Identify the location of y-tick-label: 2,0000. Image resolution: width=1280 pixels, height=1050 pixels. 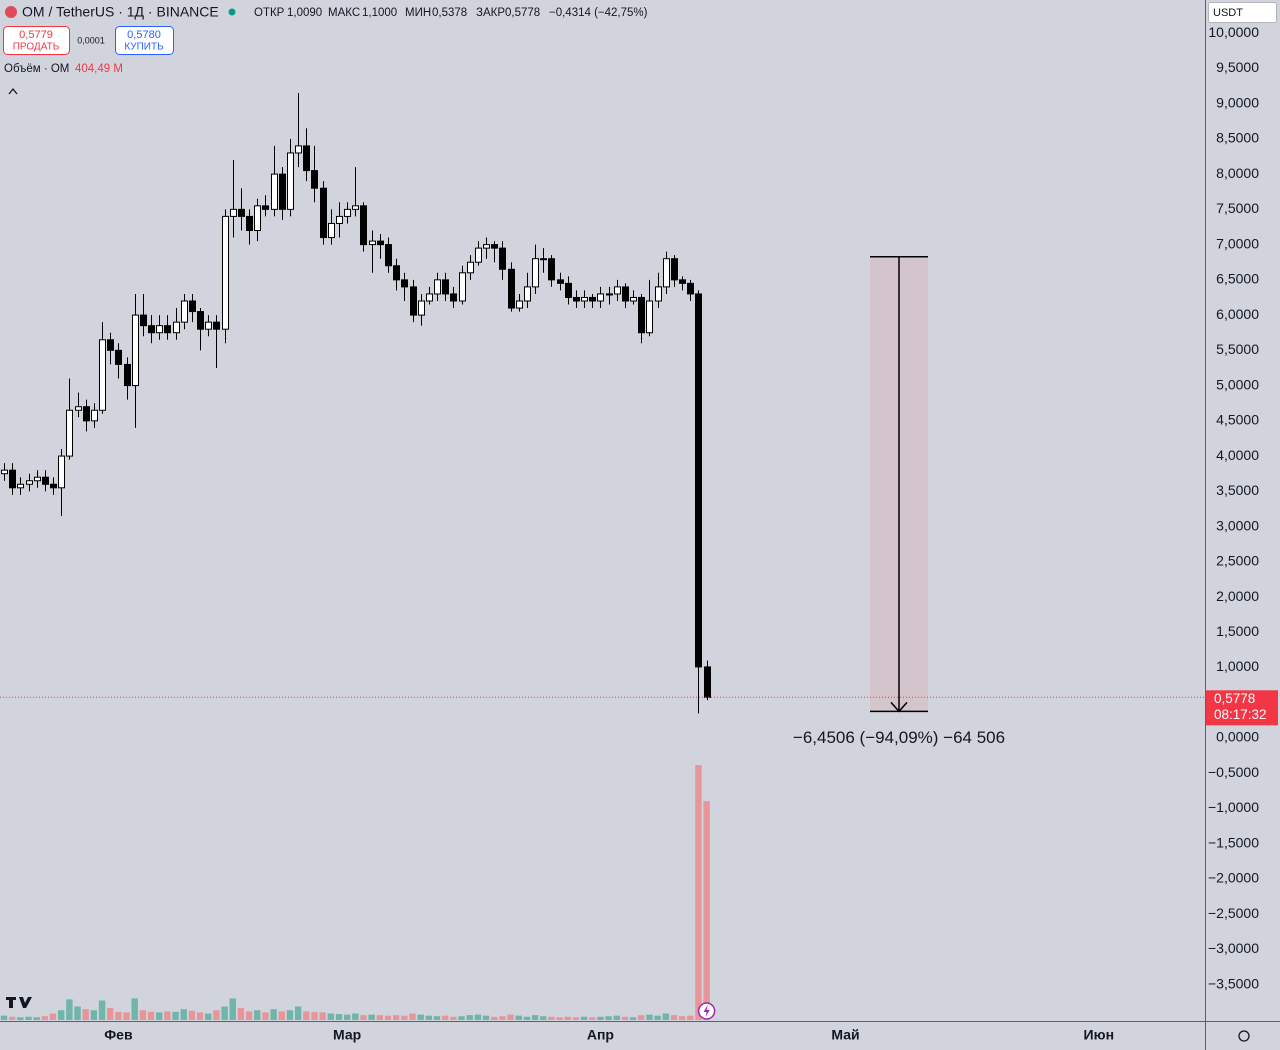
(1237, 596).